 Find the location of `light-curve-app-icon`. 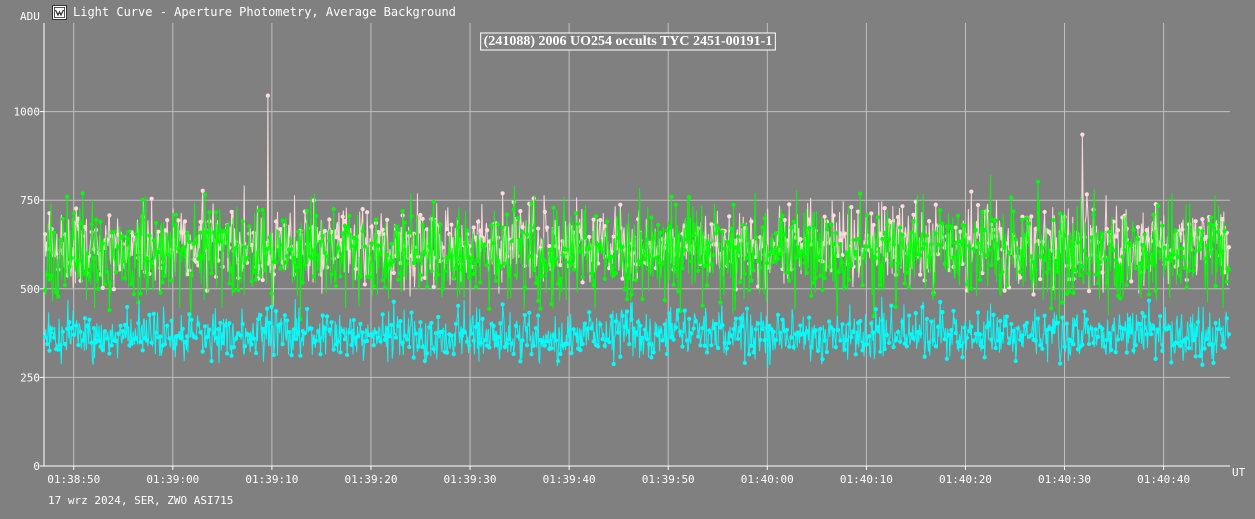

light-curve-app-icon is located at coordinates (59, 12).